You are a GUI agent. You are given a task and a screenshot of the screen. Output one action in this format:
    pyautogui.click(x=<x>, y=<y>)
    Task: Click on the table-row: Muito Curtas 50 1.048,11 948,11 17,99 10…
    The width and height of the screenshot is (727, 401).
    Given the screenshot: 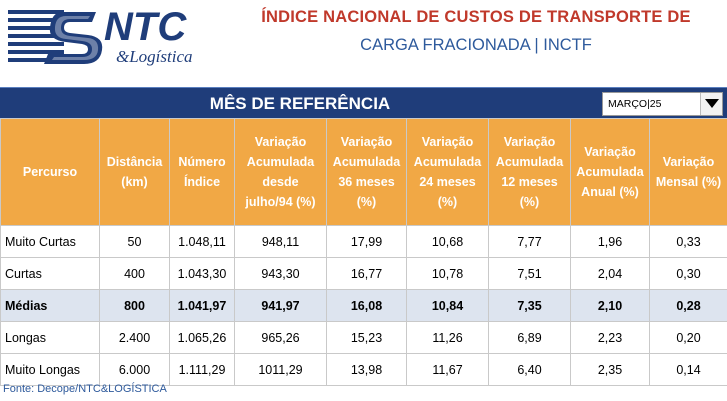 What is the action you would take?
    pyautogui.click(x=363, y=241)
    